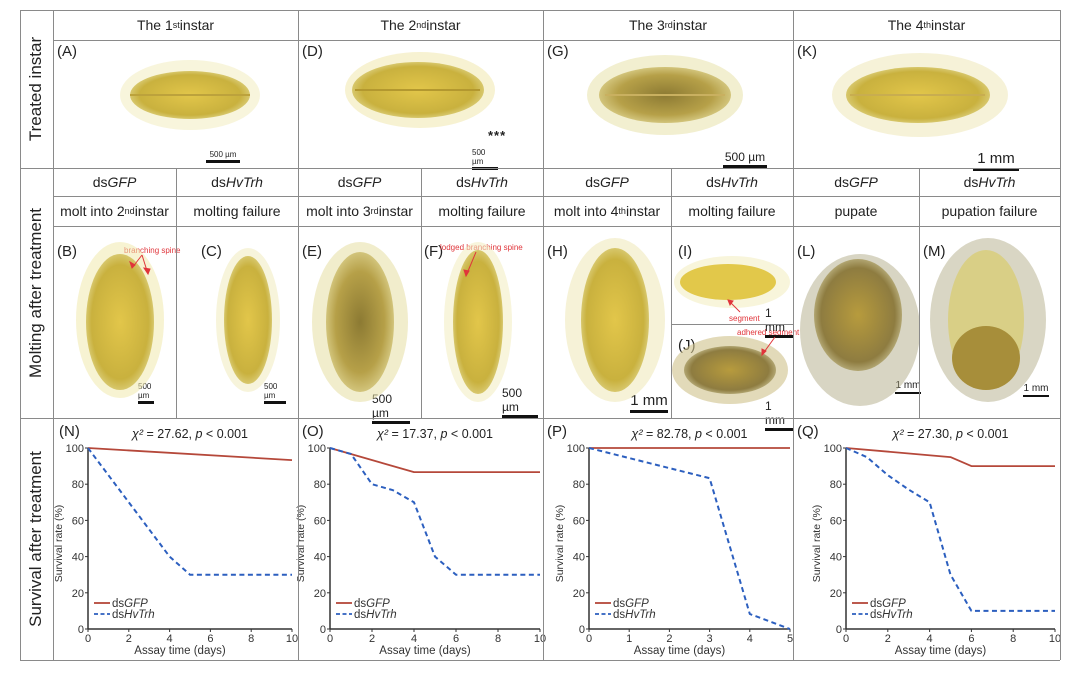 This screenshot has height=681, width=1080. I want to click on panel-letter-k: (K), so click(807, 51).